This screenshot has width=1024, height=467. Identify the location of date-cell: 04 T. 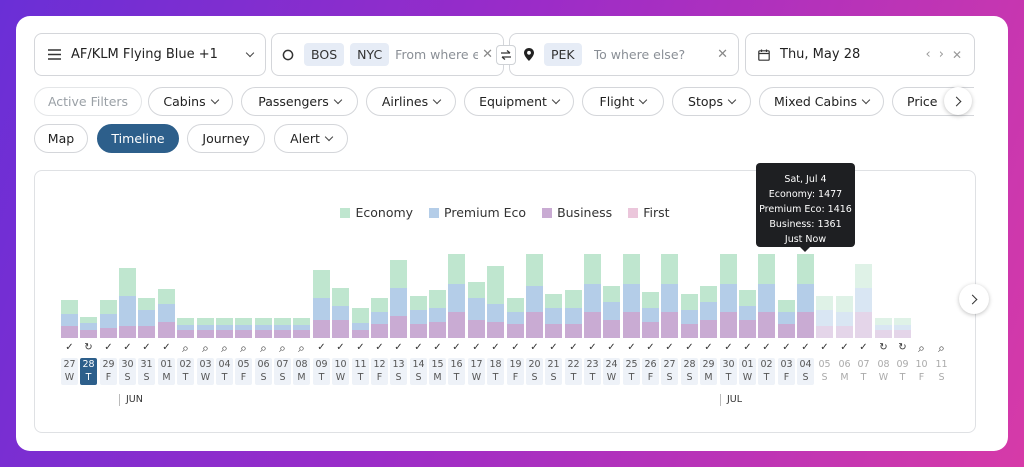
(224, 371).